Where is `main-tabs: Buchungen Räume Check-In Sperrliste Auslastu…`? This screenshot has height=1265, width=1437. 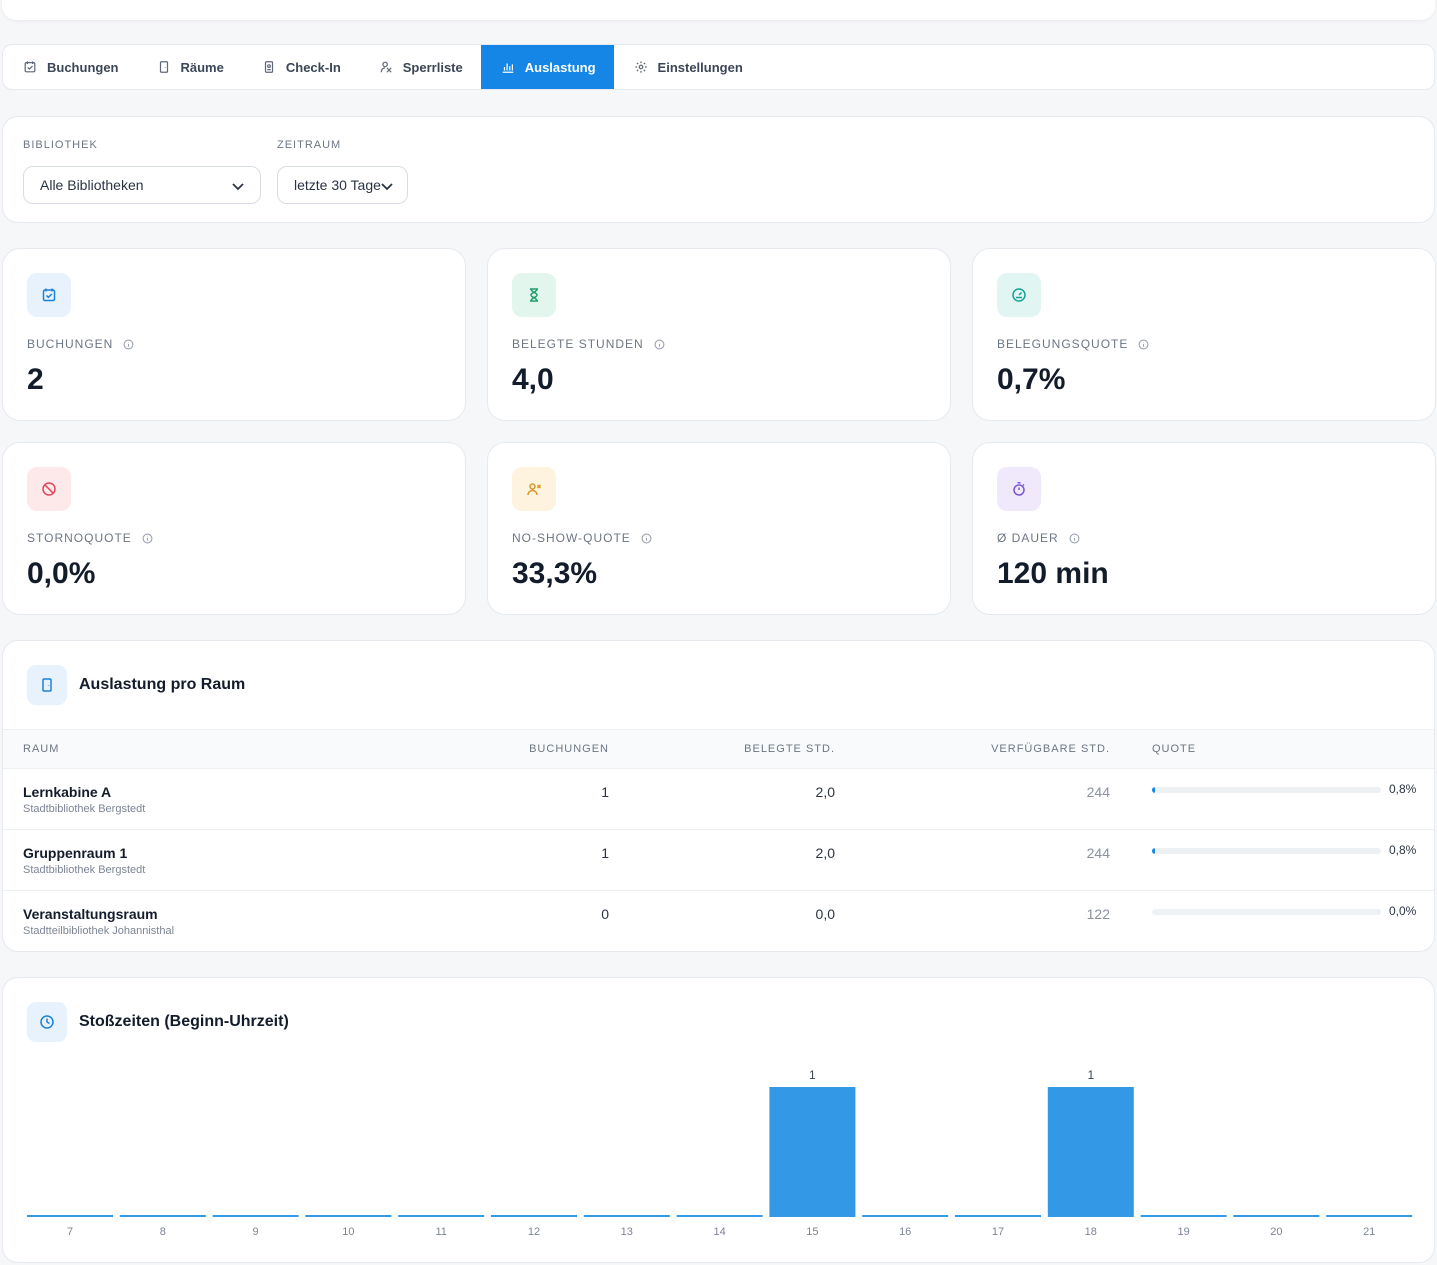 main-tabs: Buchungen Räume Check-In Sperrliste Auslastu… is located at coordinates (718, 67).